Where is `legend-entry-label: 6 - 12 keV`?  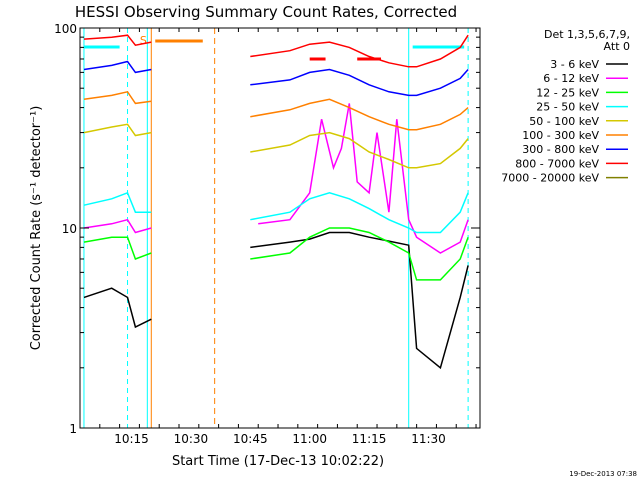 legend-entry-label: 6 - 12 keV is located at coordinates (571, 78).